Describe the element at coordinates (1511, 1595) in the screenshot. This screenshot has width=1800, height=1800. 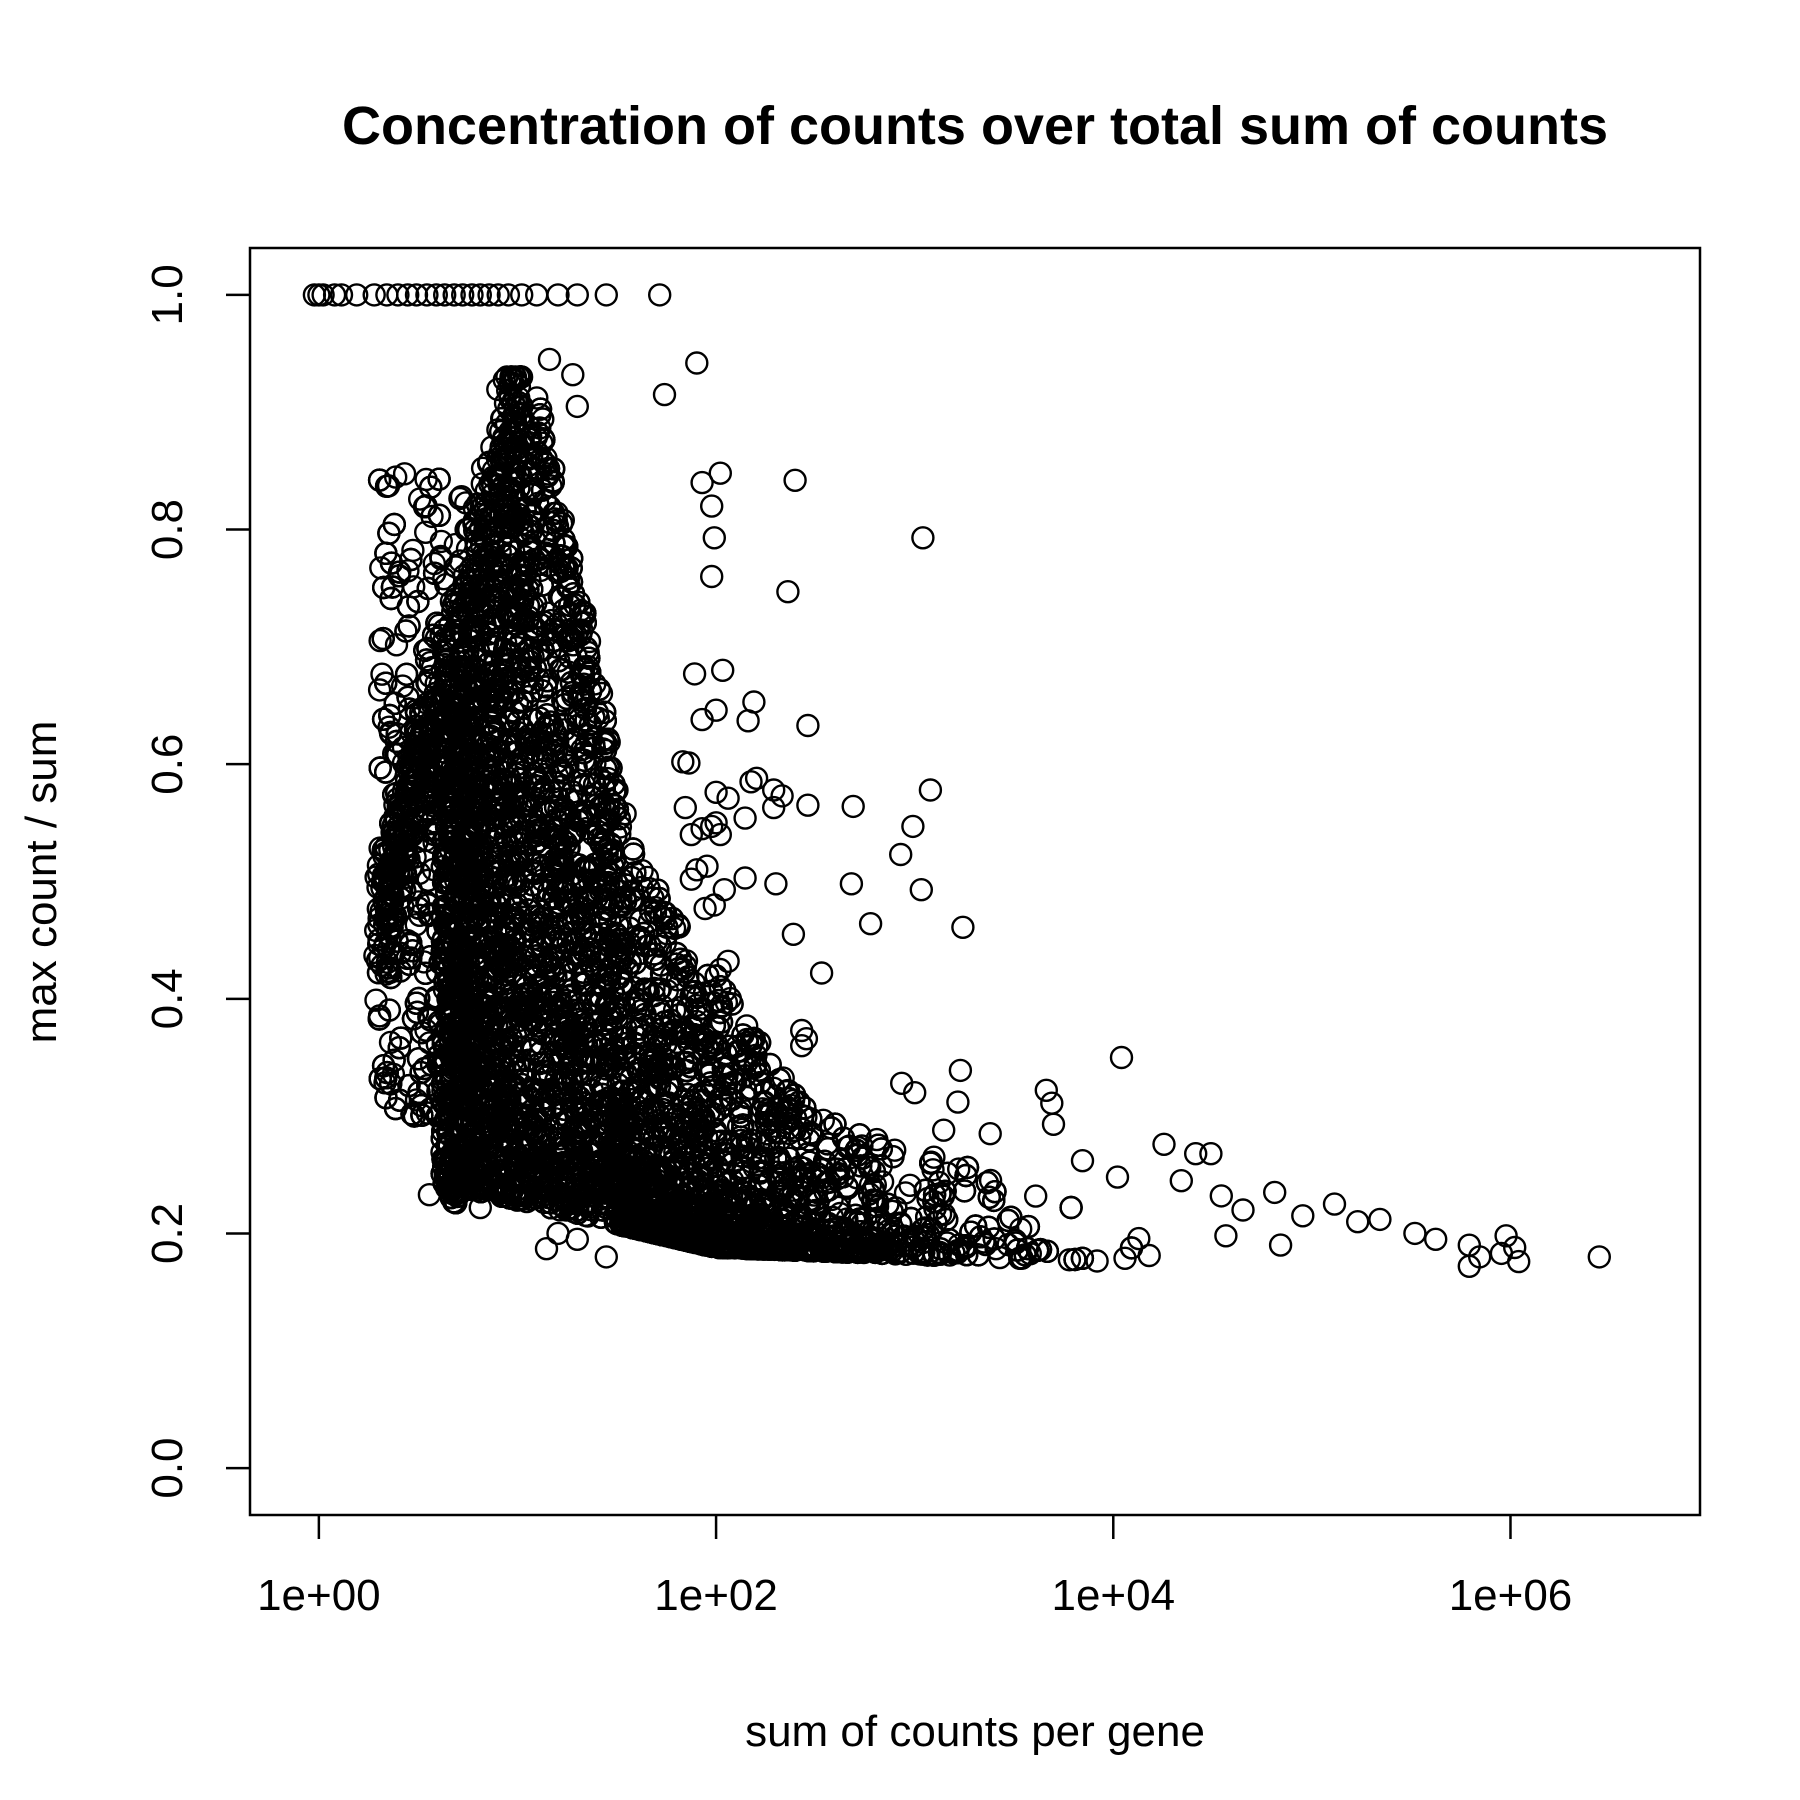
I see `x-tick-label: 1e+06` at that location.